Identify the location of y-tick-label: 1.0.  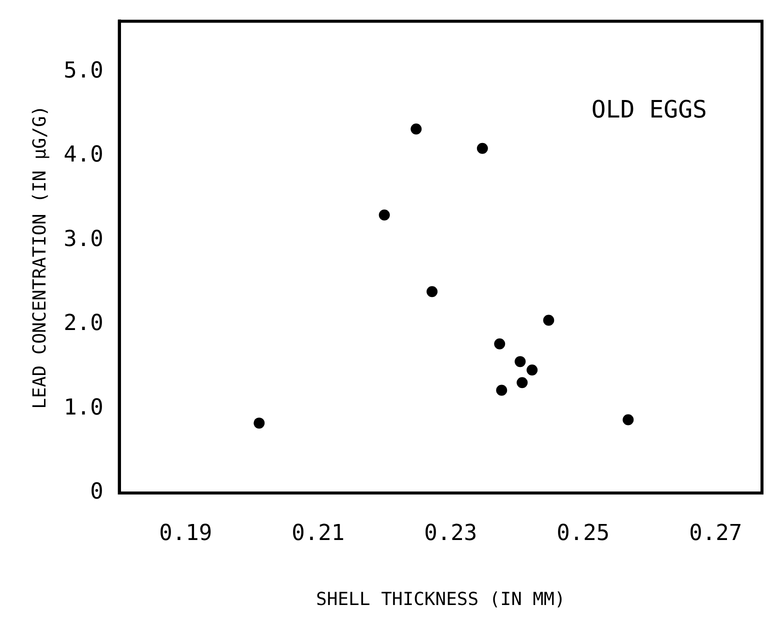
(84, 407).